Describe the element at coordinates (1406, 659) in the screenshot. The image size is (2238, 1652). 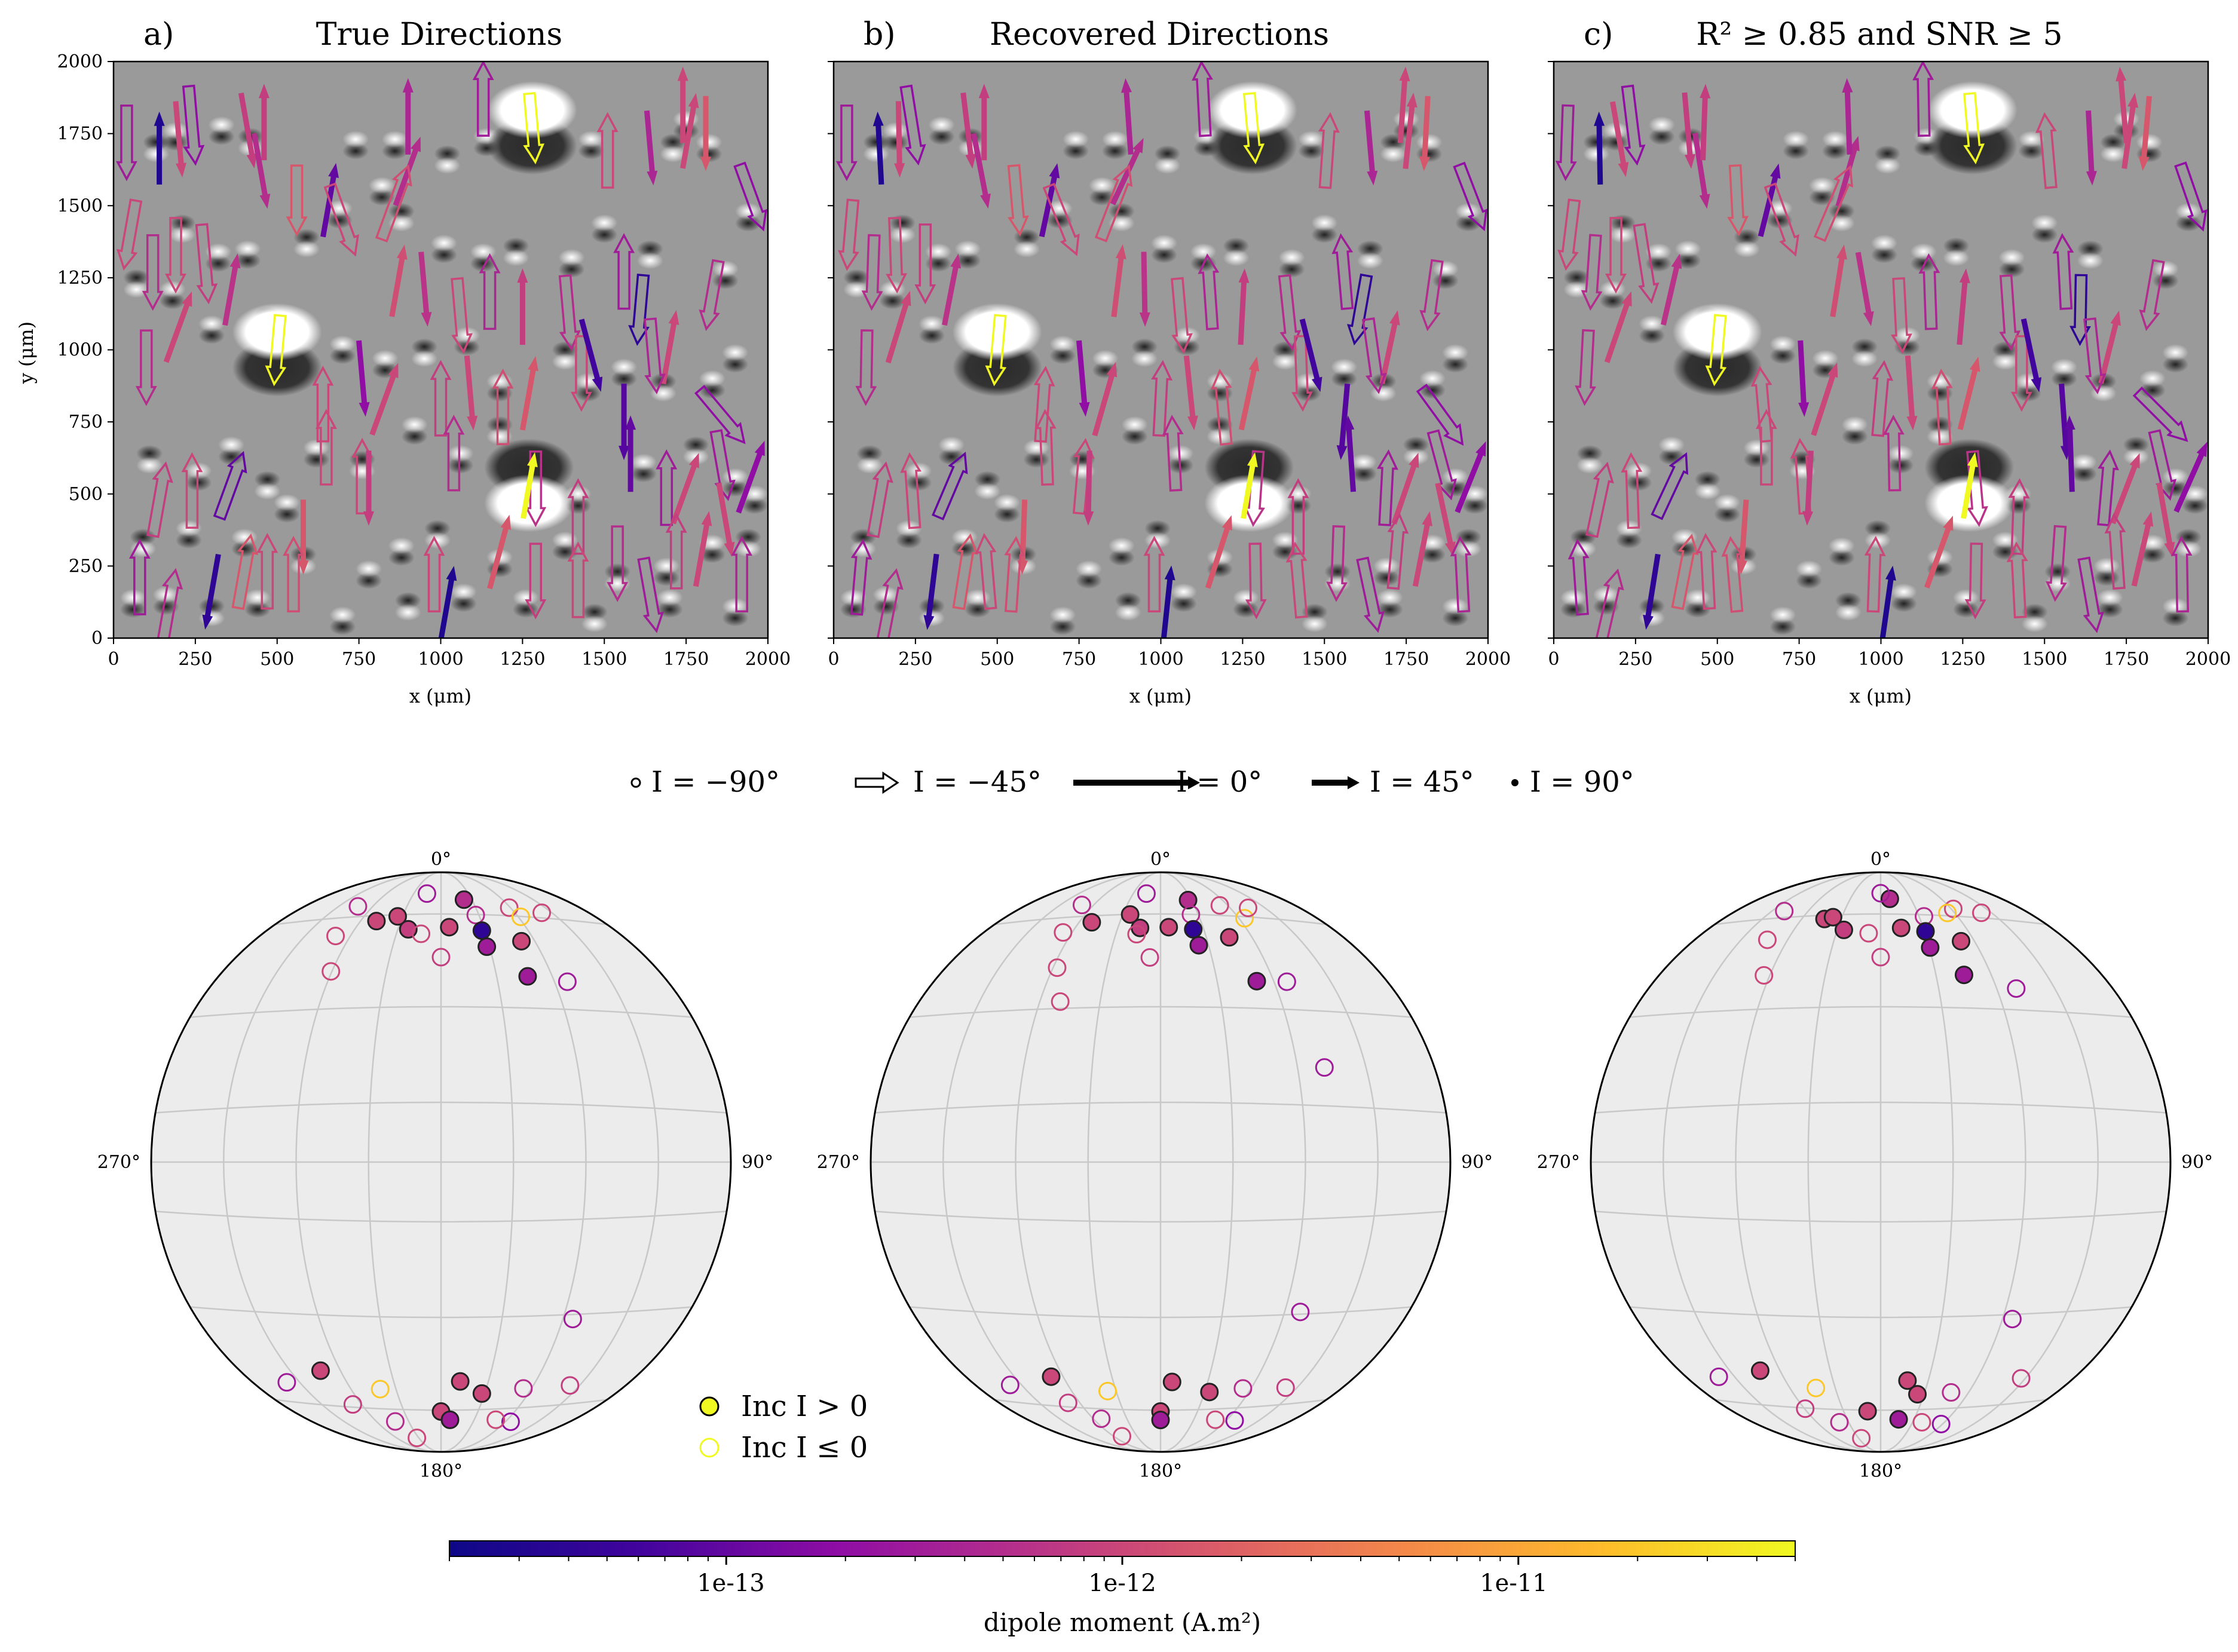
I see `x-tick-label: 1750` at that location.